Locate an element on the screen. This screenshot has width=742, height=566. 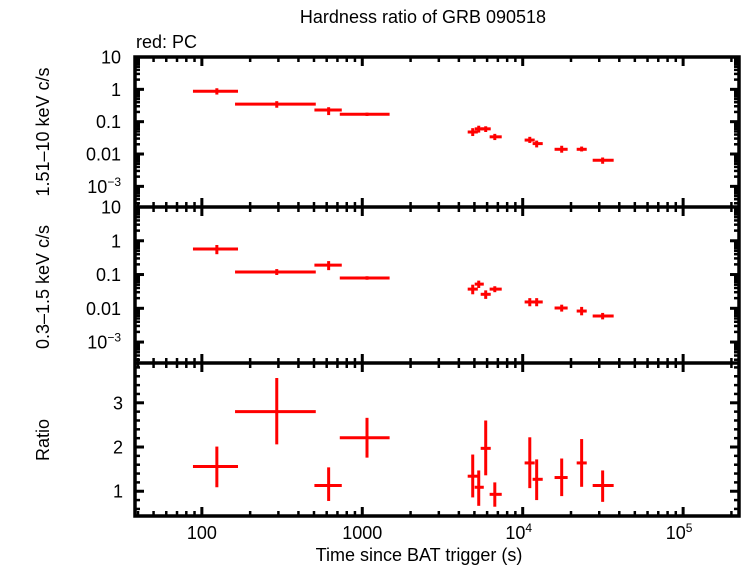
x-tick-label-base: 1000 is located at coordinates (362, 533).